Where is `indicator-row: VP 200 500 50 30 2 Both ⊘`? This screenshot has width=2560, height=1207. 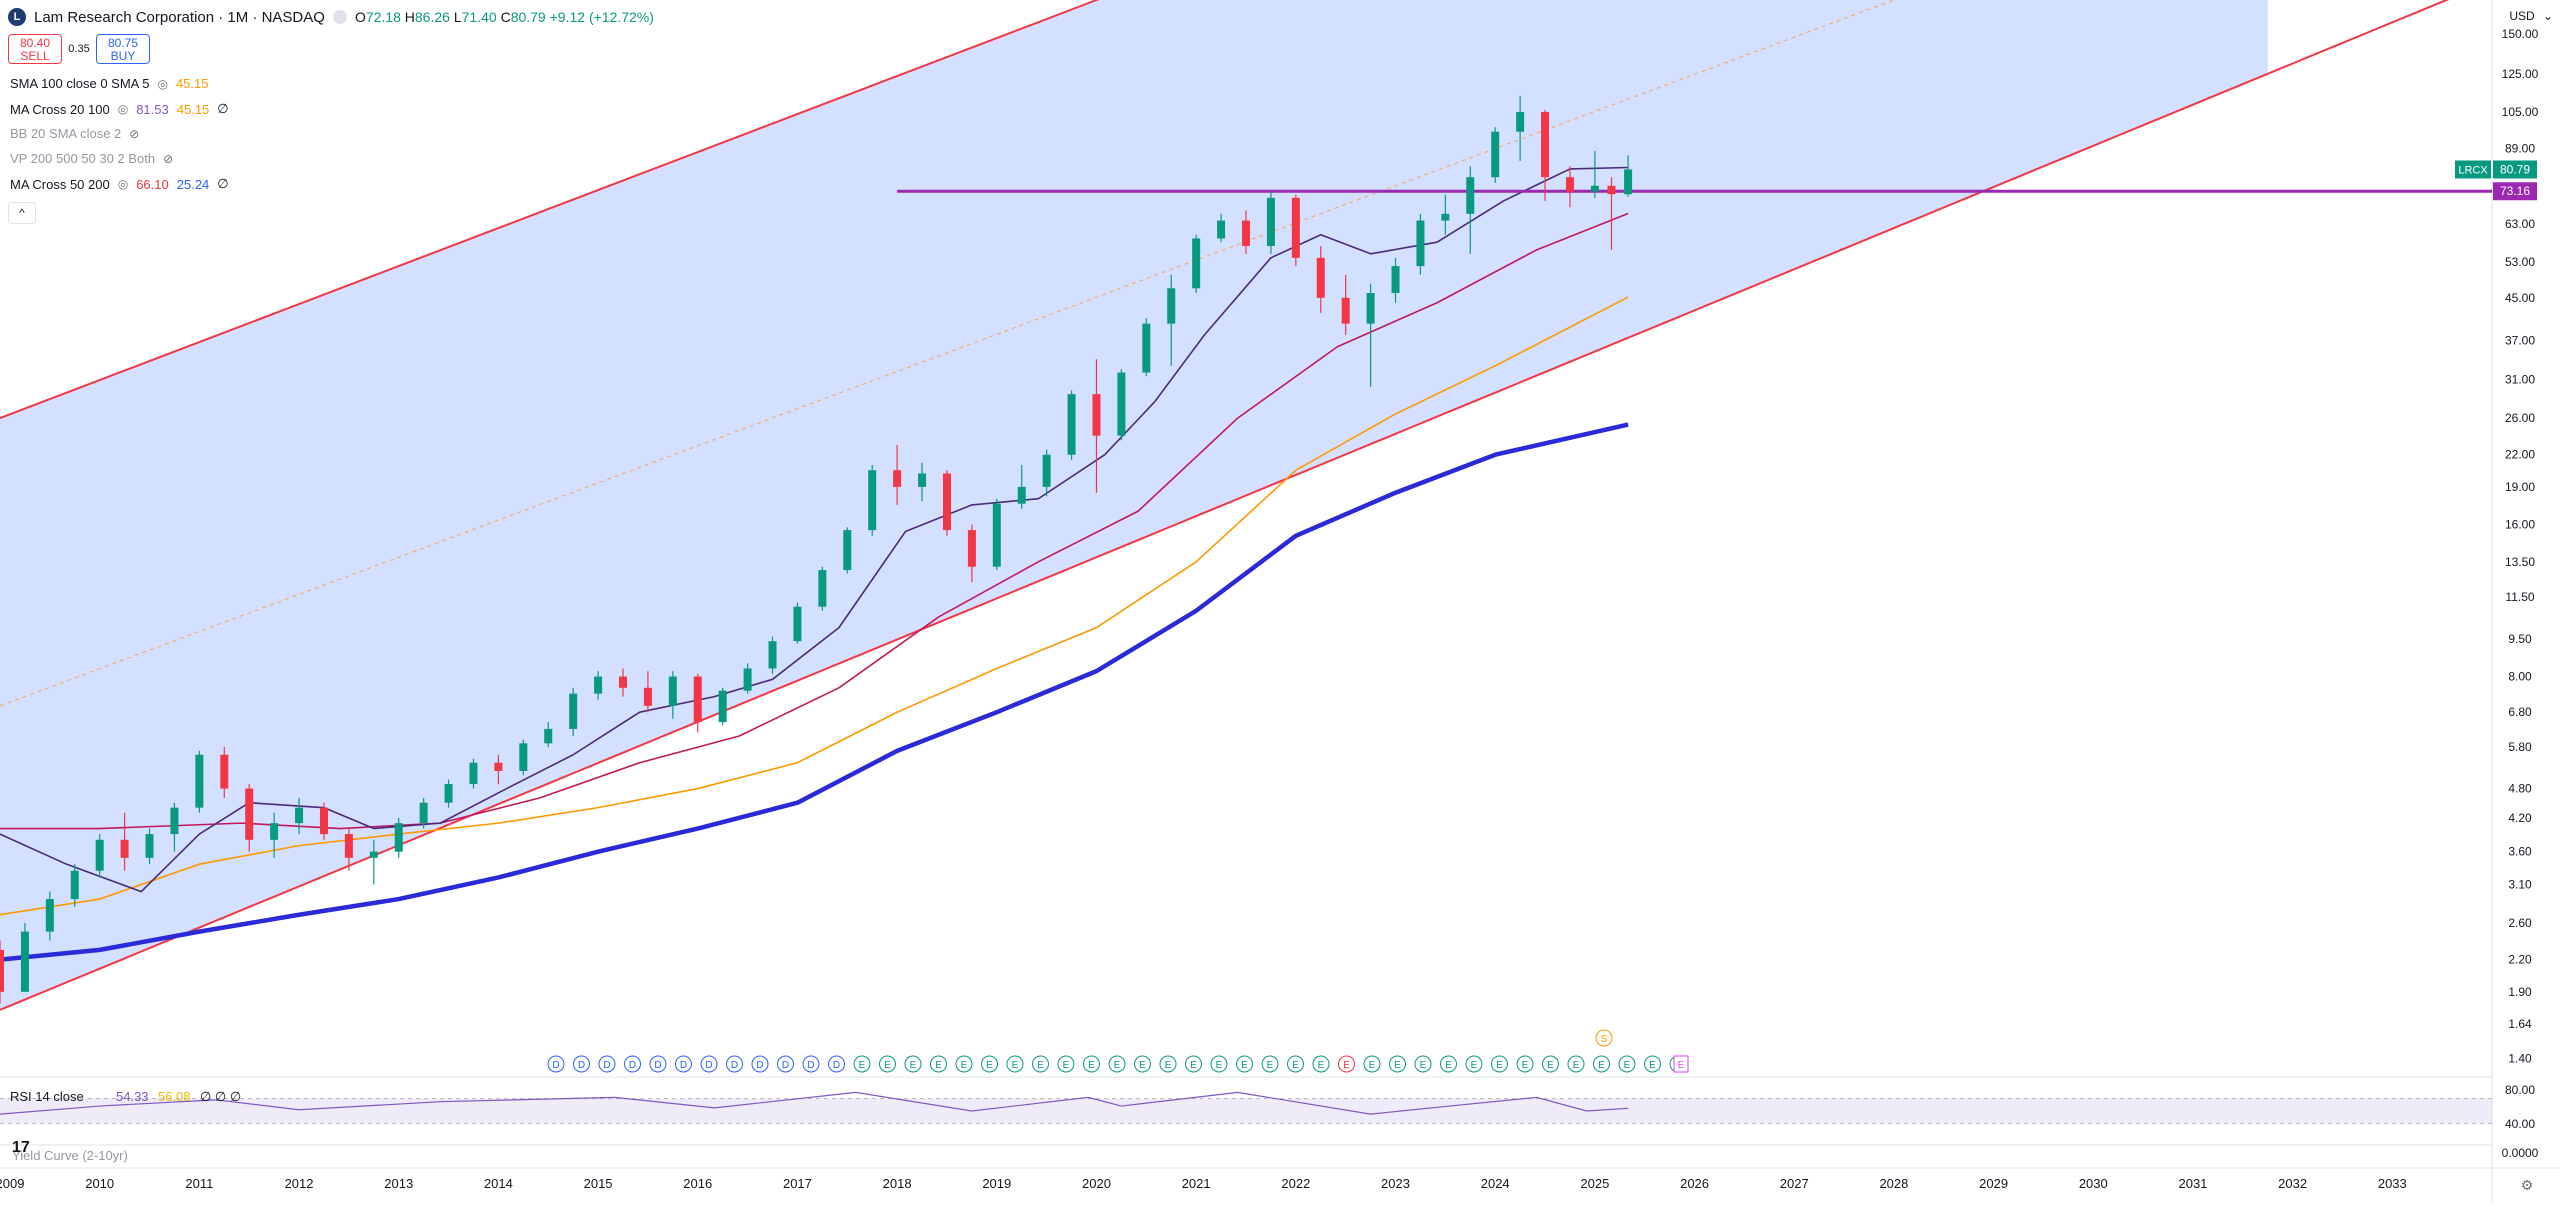
indicator-row: VP 200 500 50 30 2 Both ⊘ is located at coordinates (91, 158).